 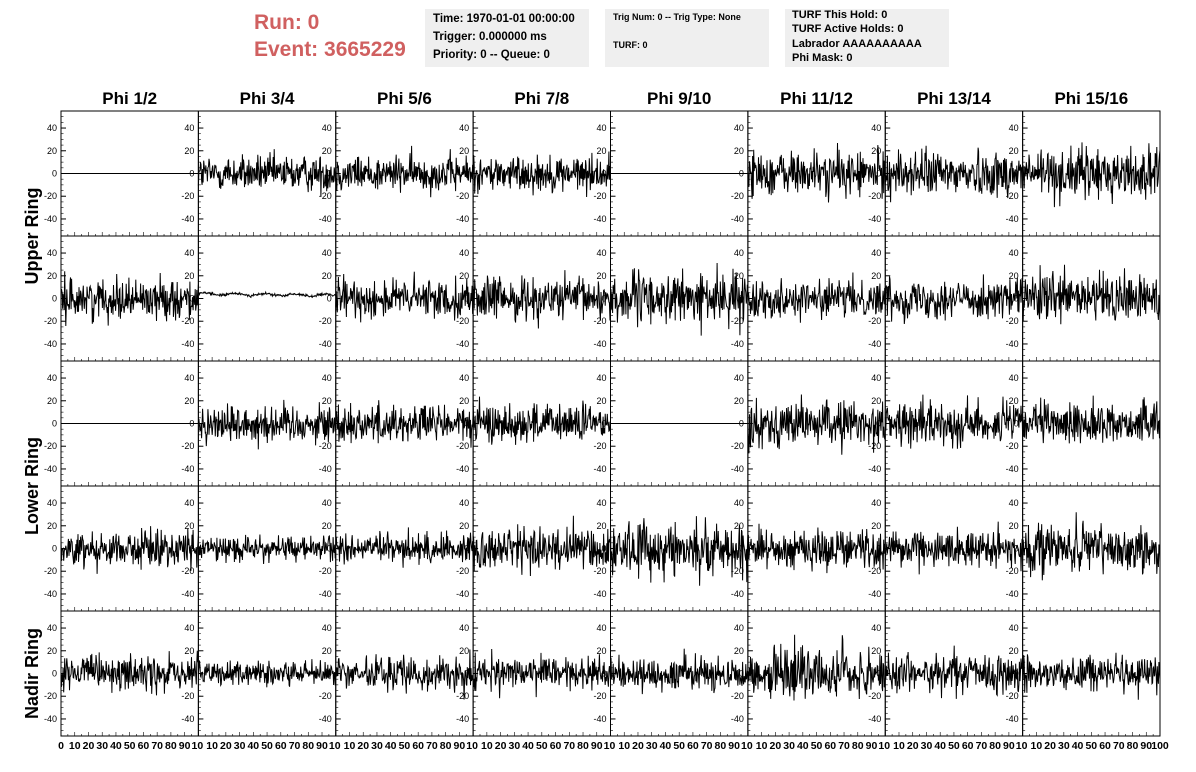 What do you see at coordinates (1146, 746) in the screenshot?
I see `x-tick-label: 90` at bounding box center [1146, 746].